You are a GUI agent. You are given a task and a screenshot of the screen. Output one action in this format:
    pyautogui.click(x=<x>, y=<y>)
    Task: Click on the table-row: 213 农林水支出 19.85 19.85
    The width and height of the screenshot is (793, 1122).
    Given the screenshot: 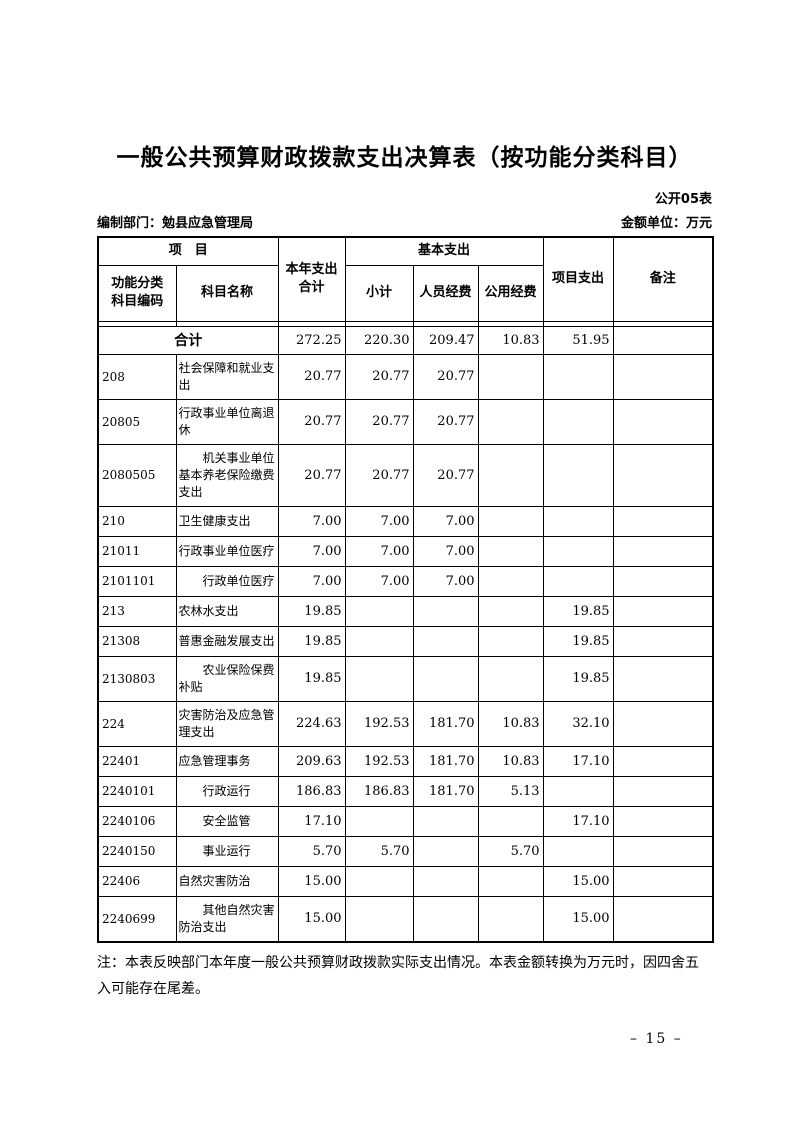 What is the action you would take?
    pyautogui.click(x=405, y=611)
    